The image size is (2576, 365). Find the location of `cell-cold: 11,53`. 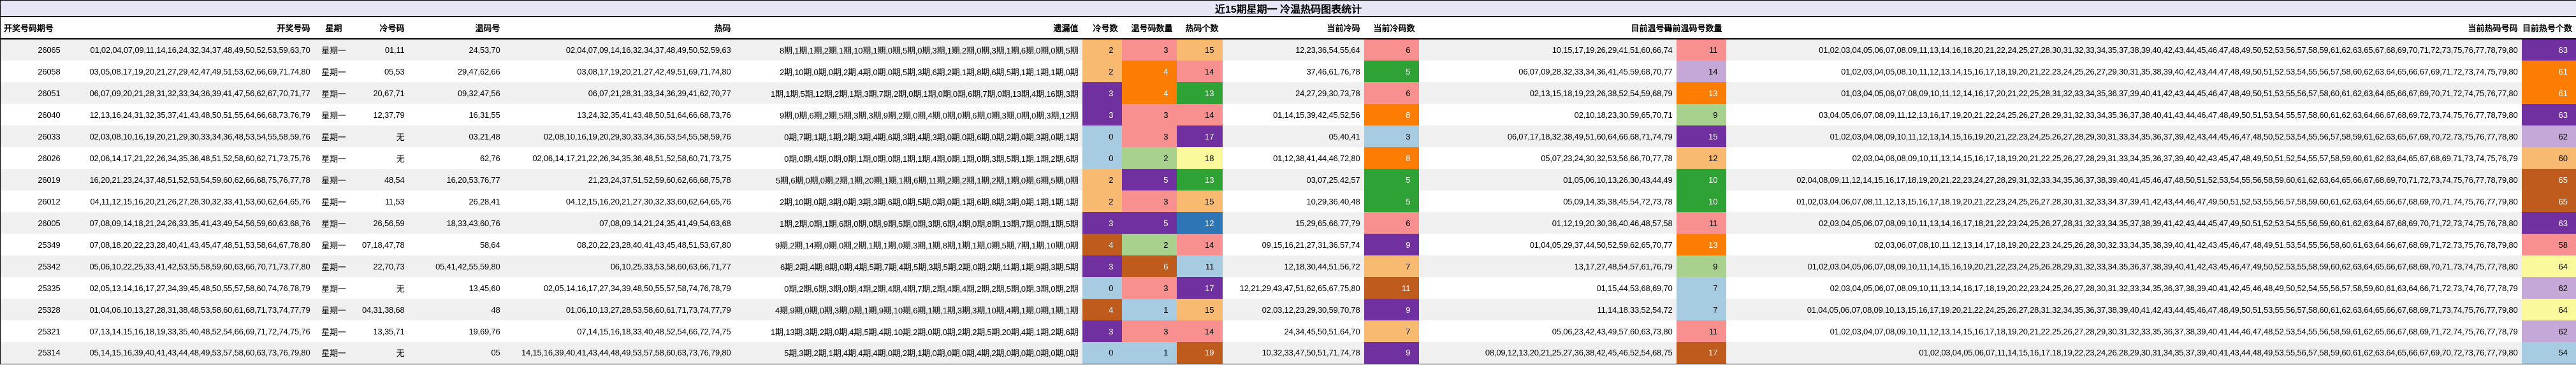

cell-cold: 11,53 is located at coordinates (394, 201).